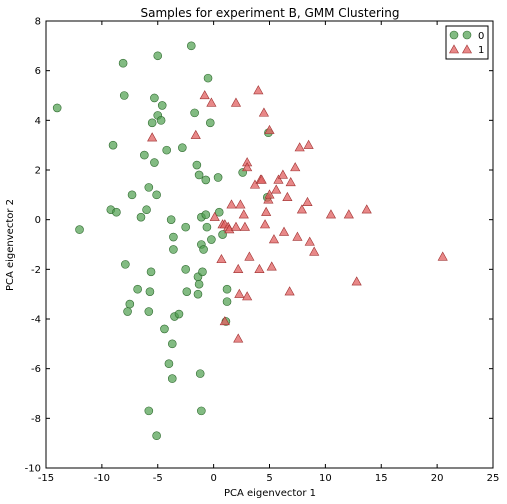 This screenshot has height=504, width=507. Describe the element at coordinates (158, 478) in the screenshot. I see `x-tick-label: -5` at that location.